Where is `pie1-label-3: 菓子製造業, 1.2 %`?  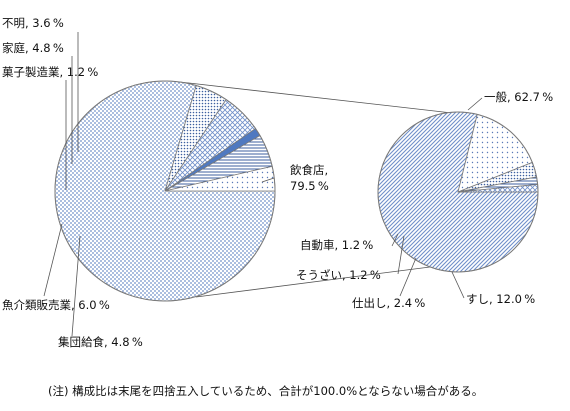 pie1-label-3: 菓子製造業, 1.2 % is located at coordinates (50, 72).